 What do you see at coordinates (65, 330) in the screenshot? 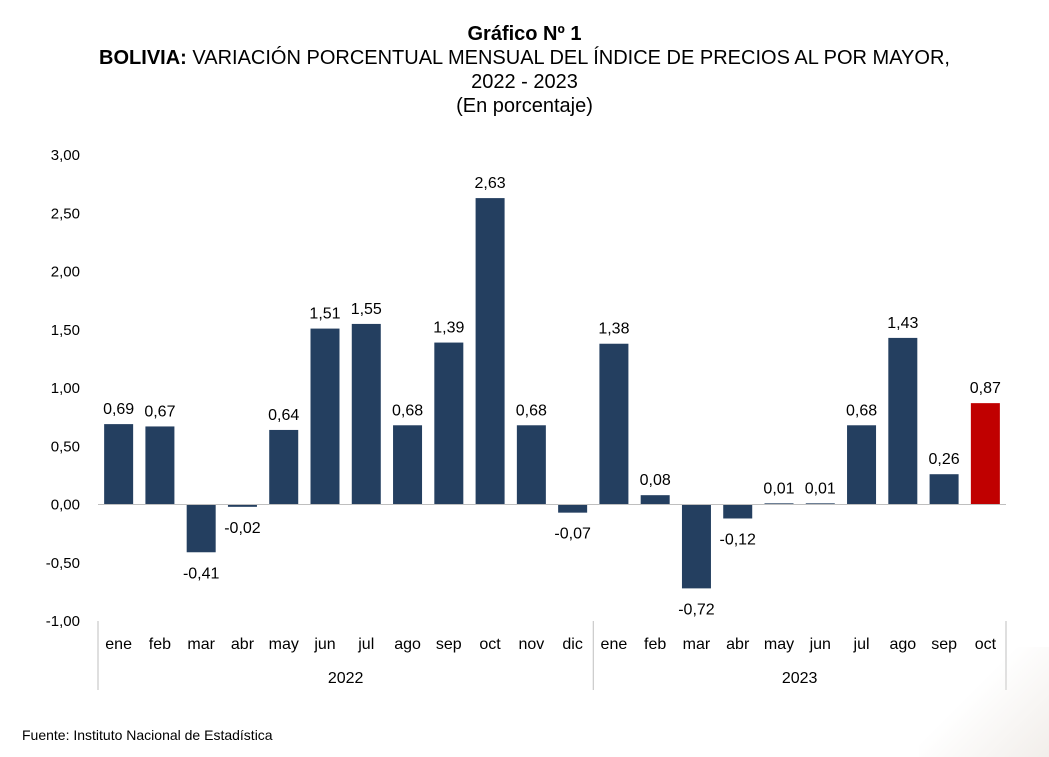
I see `y-tick-label: 1,50` at bounding box center [65, 330].